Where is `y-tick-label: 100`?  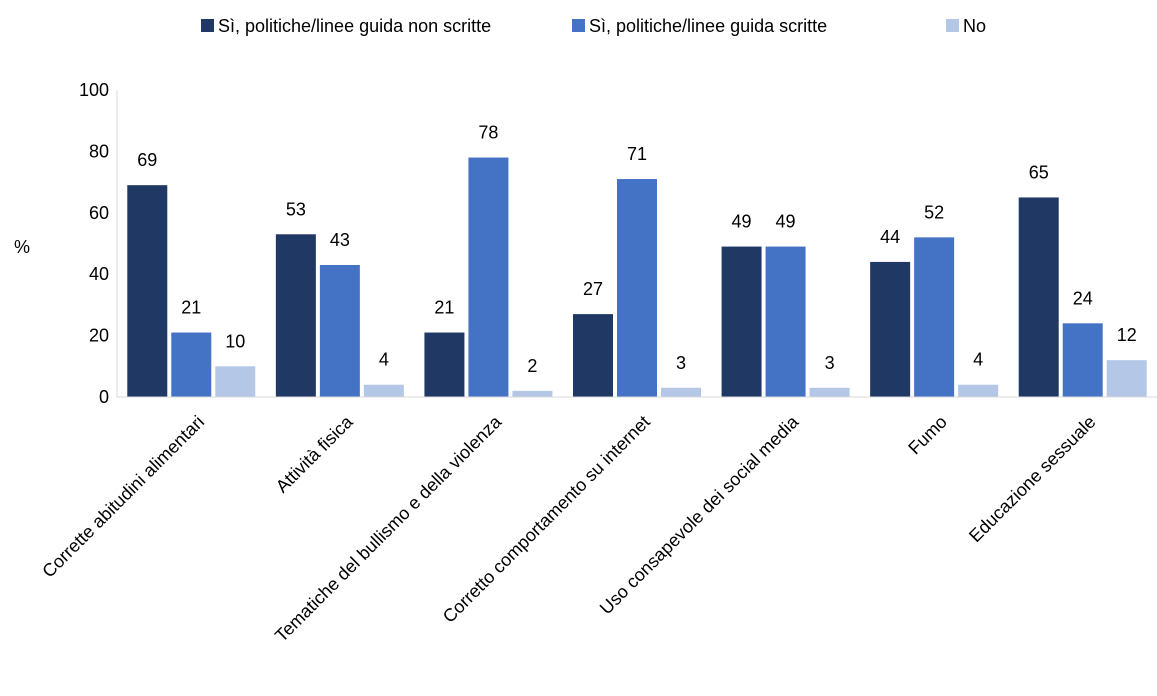 y-tick-label: 100 is located at coordinates (94, 90).